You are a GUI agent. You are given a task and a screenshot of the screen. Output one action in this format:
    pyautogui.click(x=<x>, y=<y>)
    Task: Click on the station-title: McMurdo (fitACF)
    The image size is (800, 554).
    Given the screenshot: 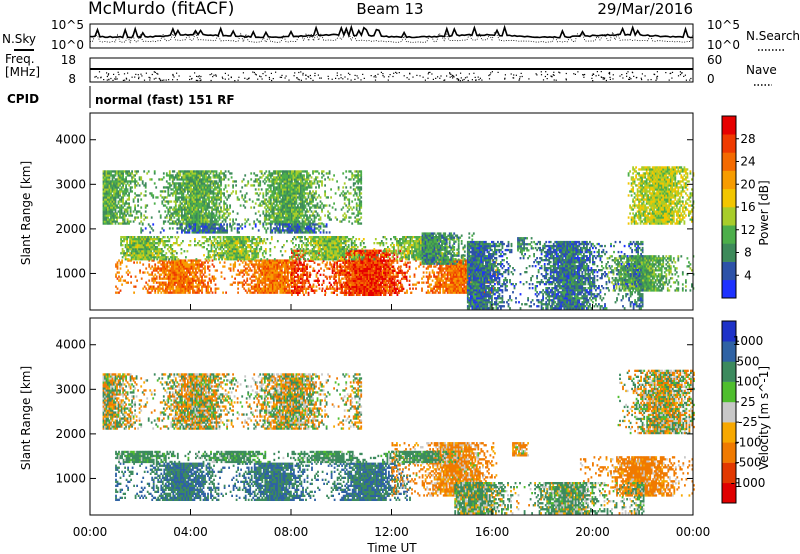 What is the action you would take?
    pyautogui.click(x=161, y=9)
    